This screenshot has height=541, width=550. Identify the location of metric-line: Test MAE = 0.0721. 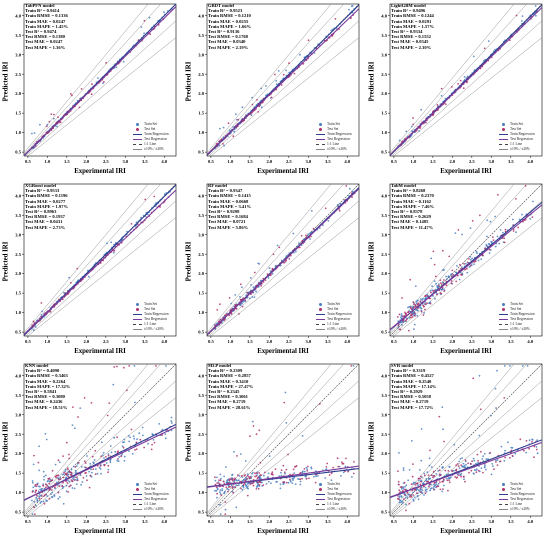
(227, 222).